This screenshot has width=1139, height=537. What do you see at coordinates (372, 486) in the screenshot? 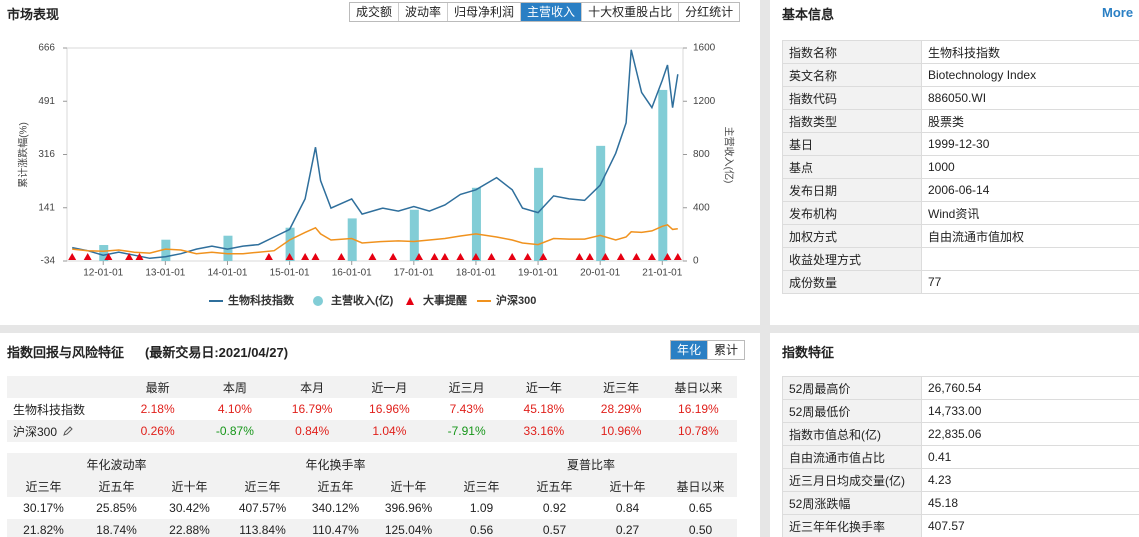
I see `header-row: 近三年 近五年 近十年 近三年 近五年 近十年 近三年 近五年 近十年 基日以来` at bounding box center [372, 486].